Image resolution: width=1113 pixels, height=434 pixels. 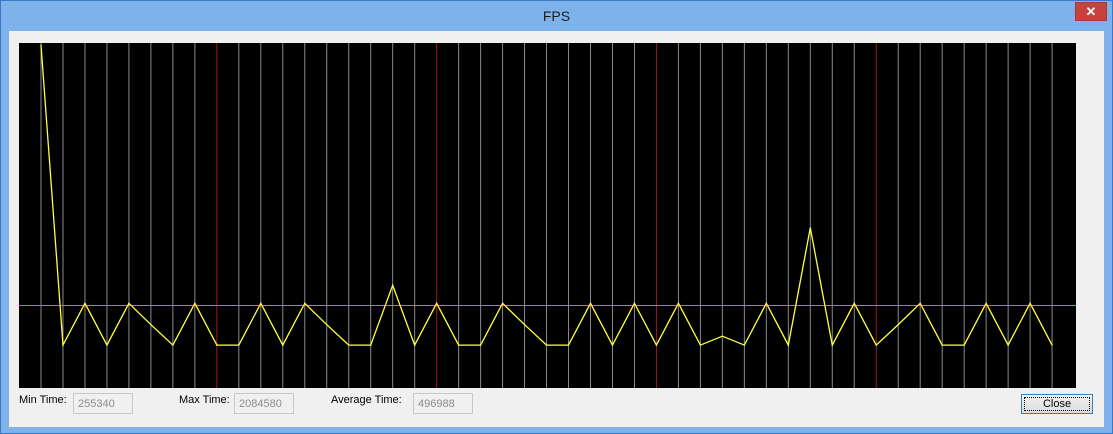 I want to click on title-bar: FPS ✕, so click(x=556, y=16).